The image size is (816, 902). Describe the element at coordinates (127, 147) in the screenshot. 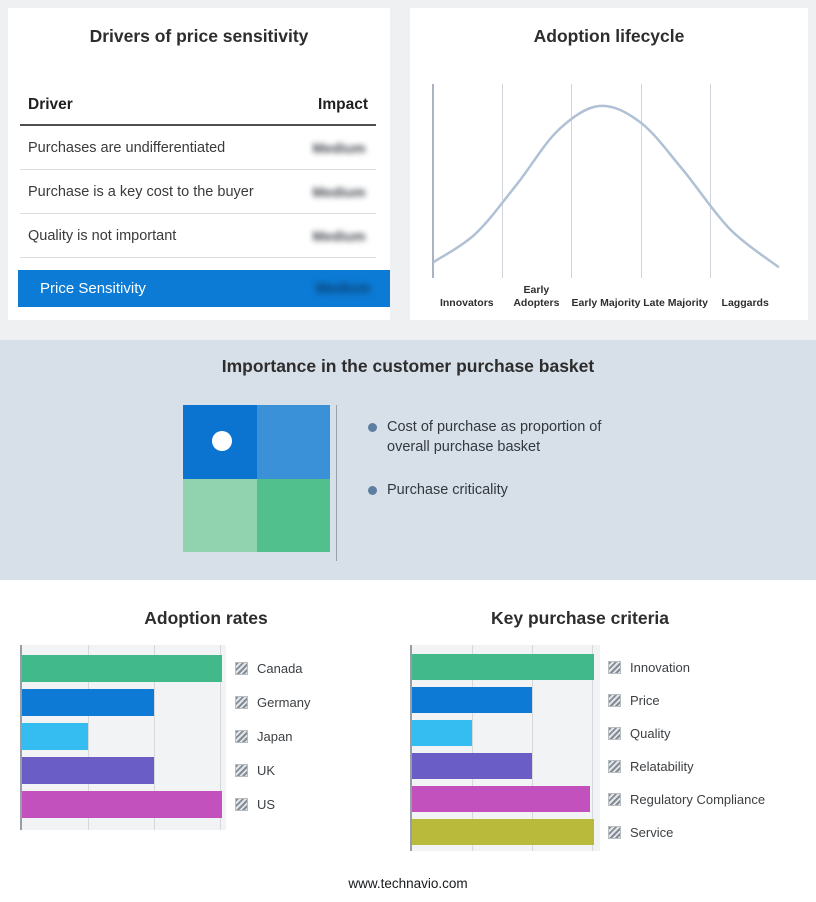

I see `driver-label: Purchases are undifferentiated` at that location.